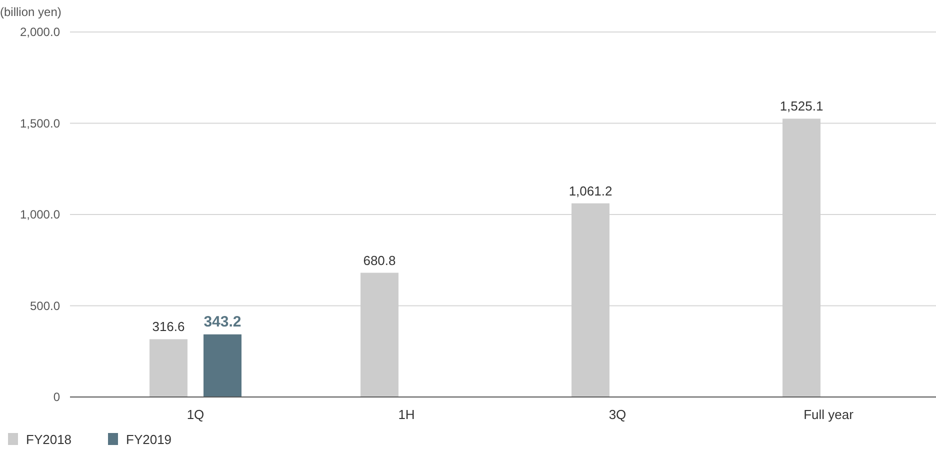  I want to click on data-label: 680.8, so click(379, 260).